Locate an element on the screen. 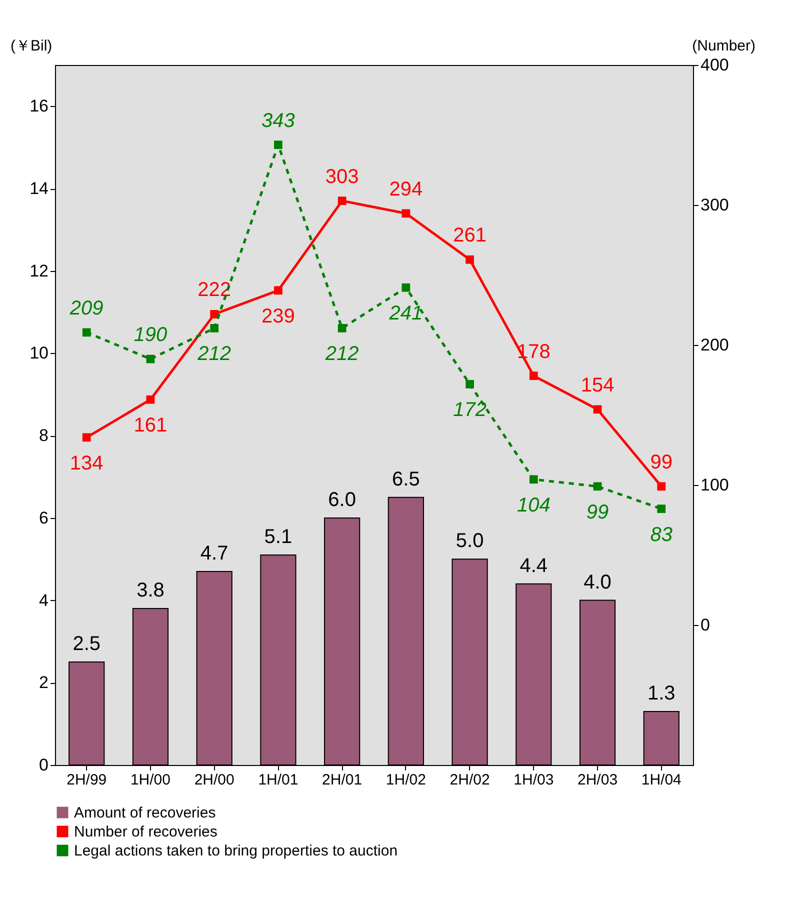 The height and width of the screenshot is (909, 785). y2-tick-label: 400 is located at coordinates (714, 65).